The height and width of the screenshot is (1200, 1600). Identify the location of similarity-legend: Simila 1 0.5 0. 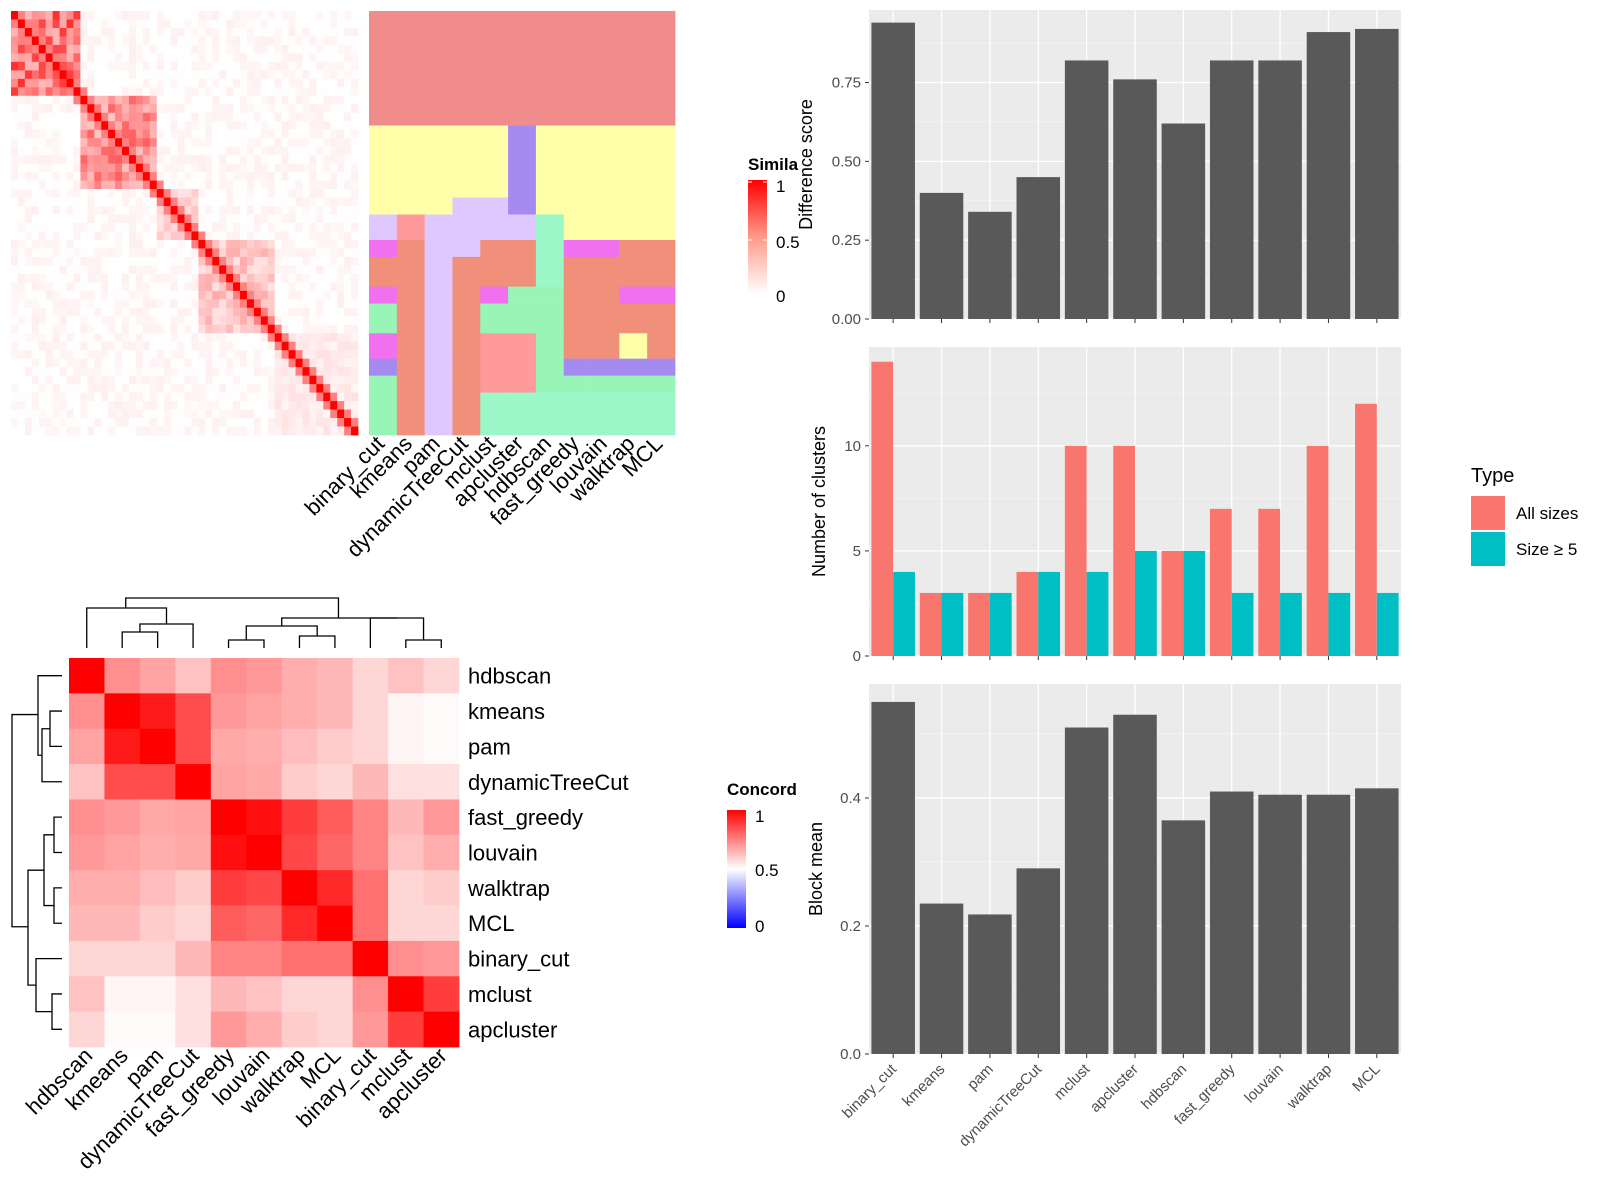
(774, 230).